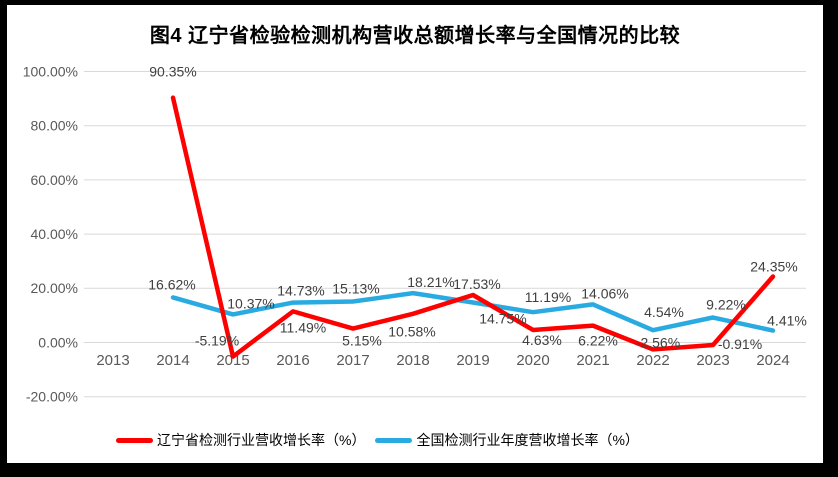  Describe the element at coordinates (773, 266) in the screenshot. I see `liaoning-data-label: 24.35%` at that location.